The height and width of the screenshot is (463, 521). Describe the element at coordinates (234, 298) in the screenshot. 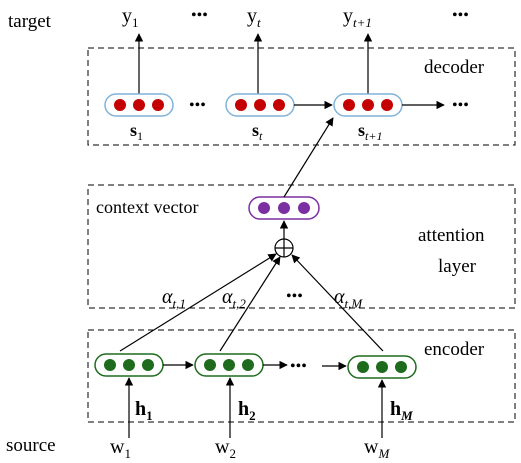

I see `alpha-t2: αt,2` at that location.